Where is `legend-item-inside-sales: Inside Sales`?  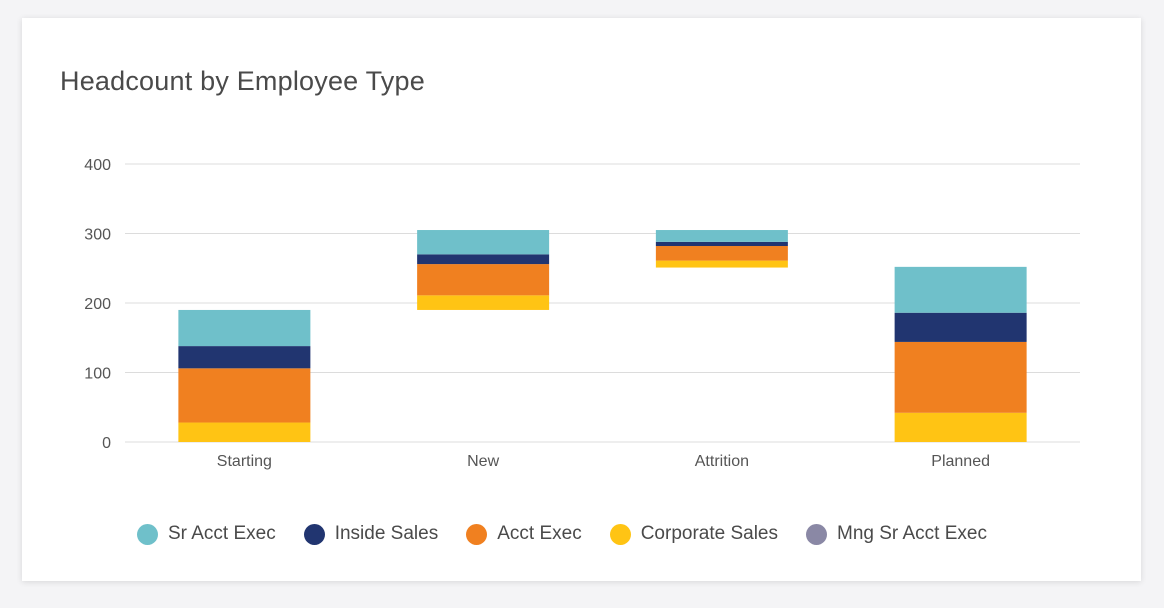 legend-item-inside-sales: Inside Sales is located at coordinates (371, 534).